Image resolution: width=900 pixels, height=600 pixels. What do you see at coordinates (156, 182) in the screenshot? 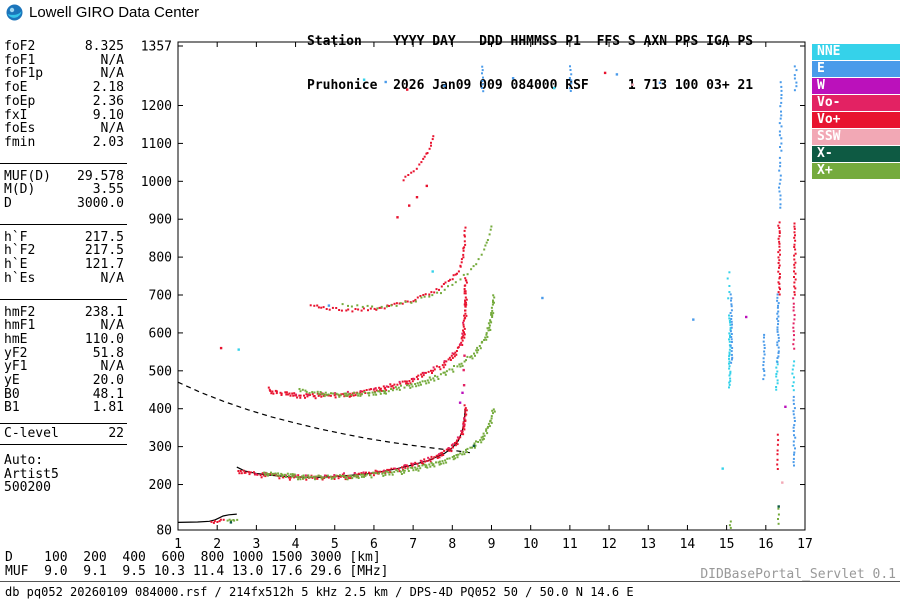
I see `svg-text: 1000` at bounding box center [156, 182].